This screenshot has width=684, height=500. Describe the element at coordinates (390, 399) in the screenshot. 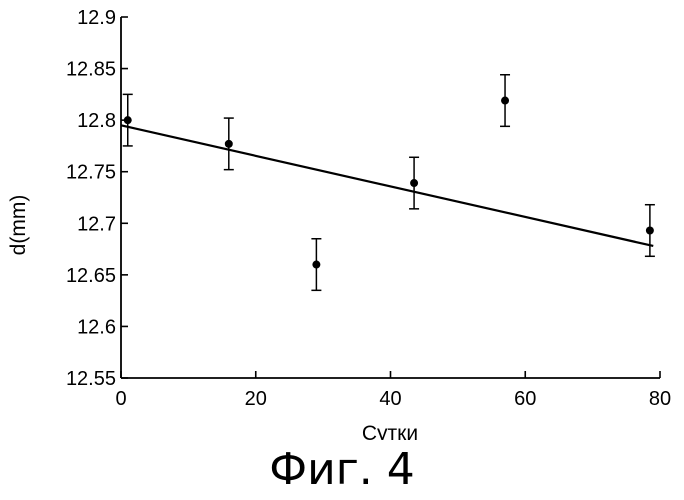

I see `x-tick-label: 40` at that location.